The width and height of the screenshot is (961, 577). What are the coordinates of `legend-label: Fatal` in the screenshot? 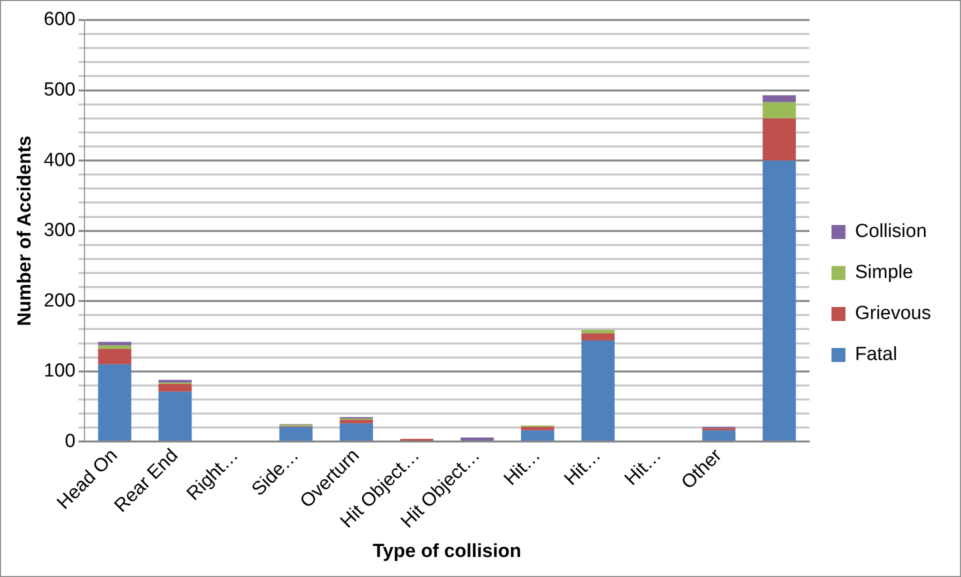 It's located at (876, 355).